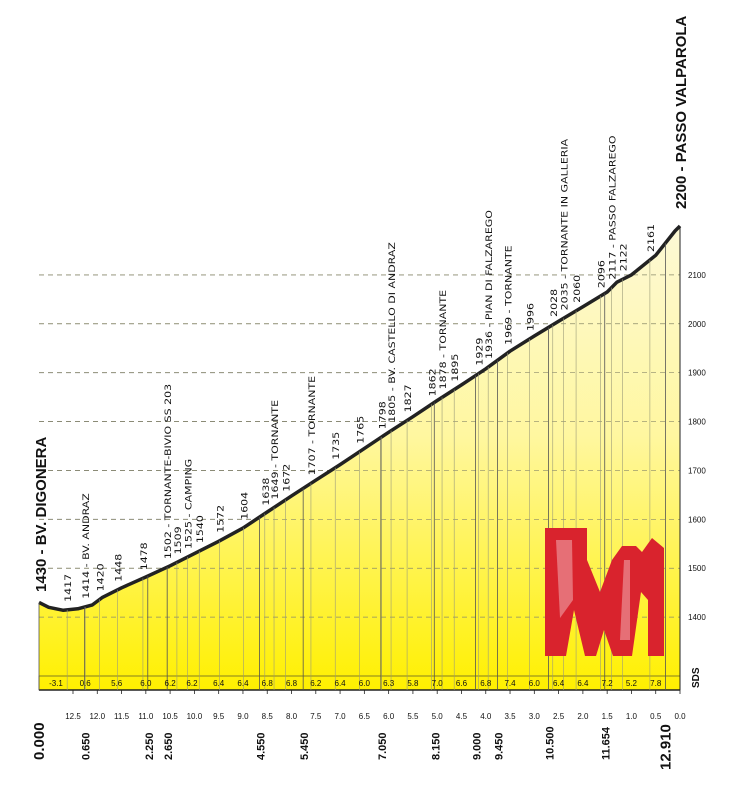 This screenshot has height=800, width=729. What do you see at coordinates (292, 716) in the screenshot?
I see `x-tick-label-9: 8.0` at bounding box center [292, 716].